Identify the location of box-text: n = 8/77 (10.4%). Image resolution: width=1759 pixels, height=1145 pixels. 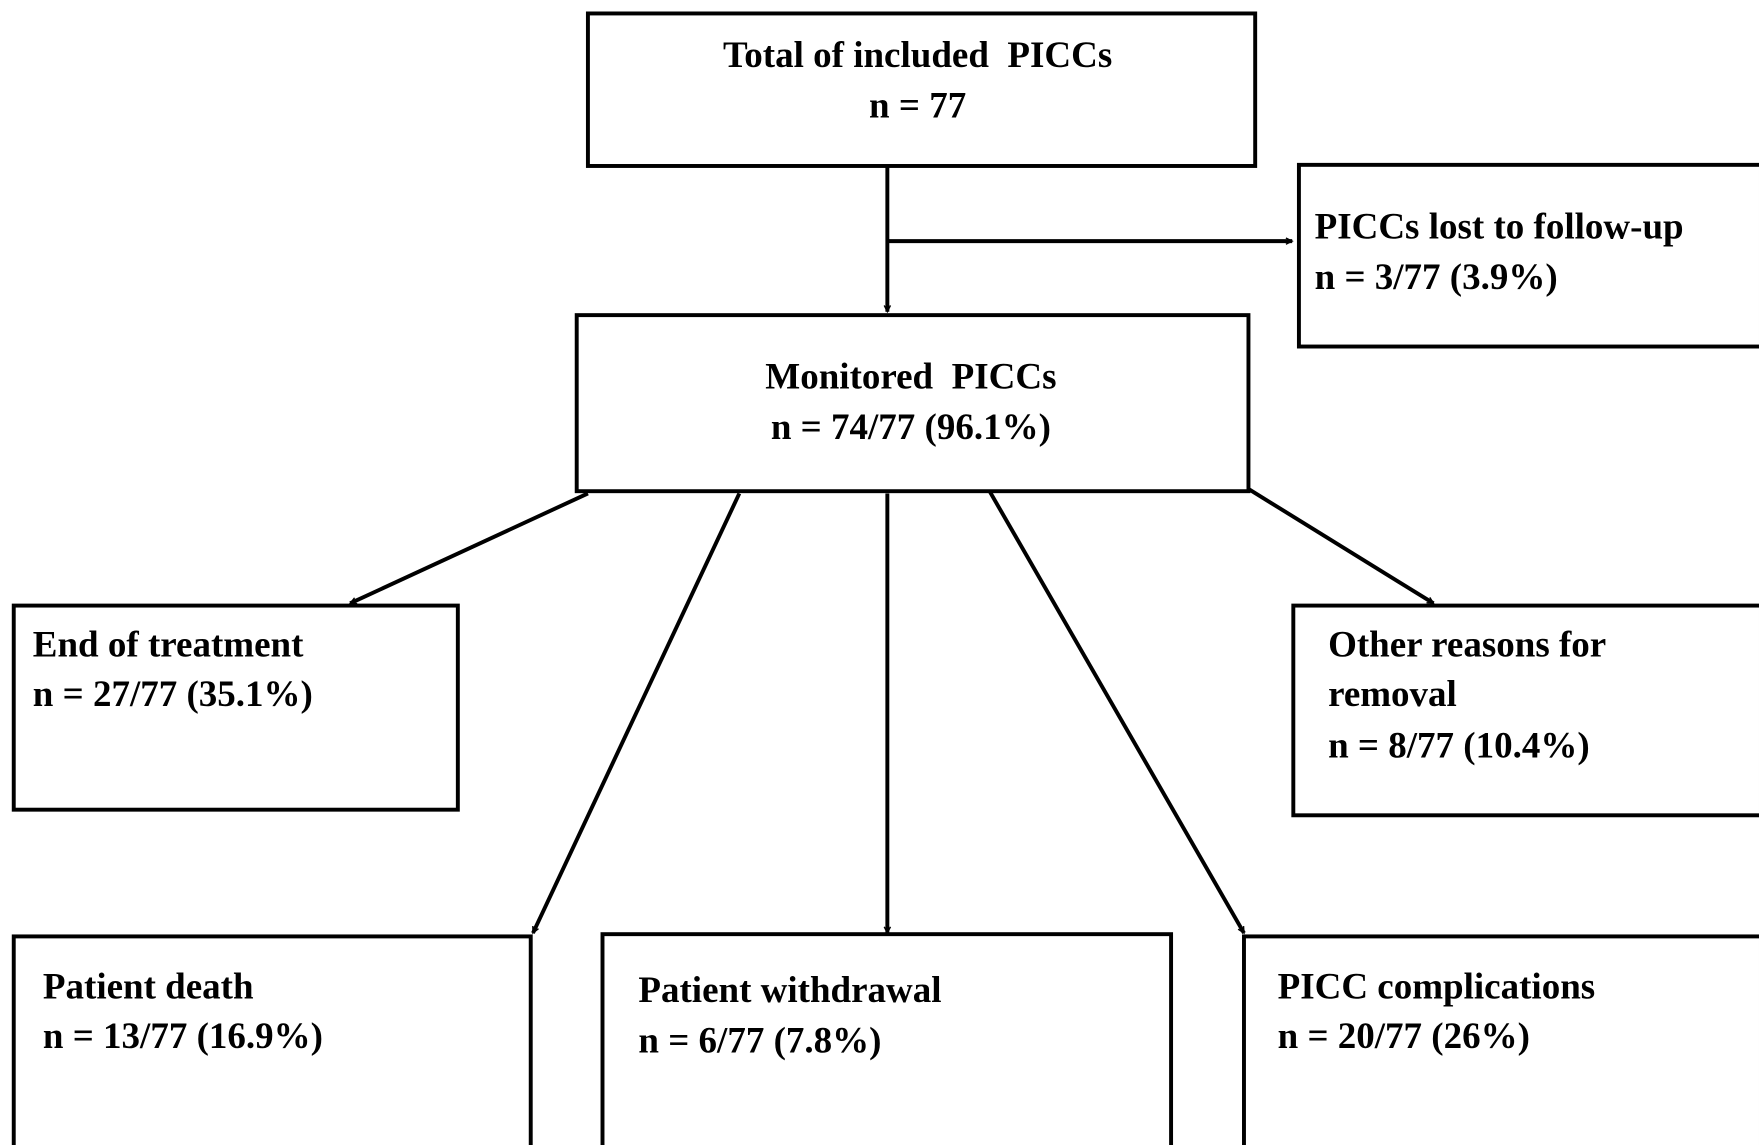
(1459, 746).